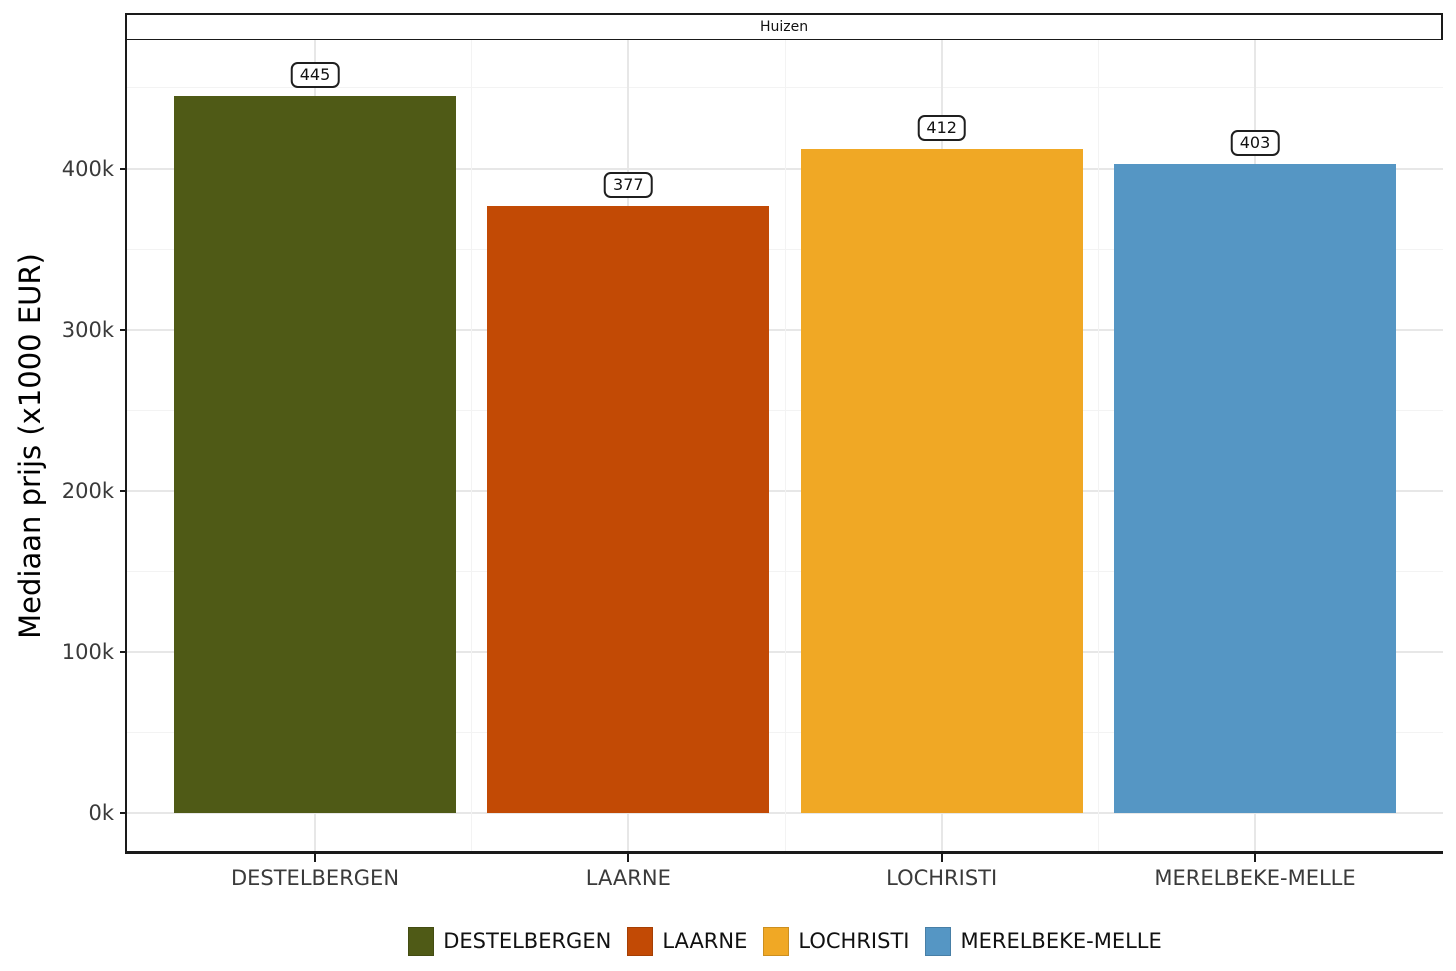 The width and height of the screenshot is (1456, 971). Describe the element at coordinates (87, 329) in the screenshot. I see `y-tick-label: 300k` at that location.